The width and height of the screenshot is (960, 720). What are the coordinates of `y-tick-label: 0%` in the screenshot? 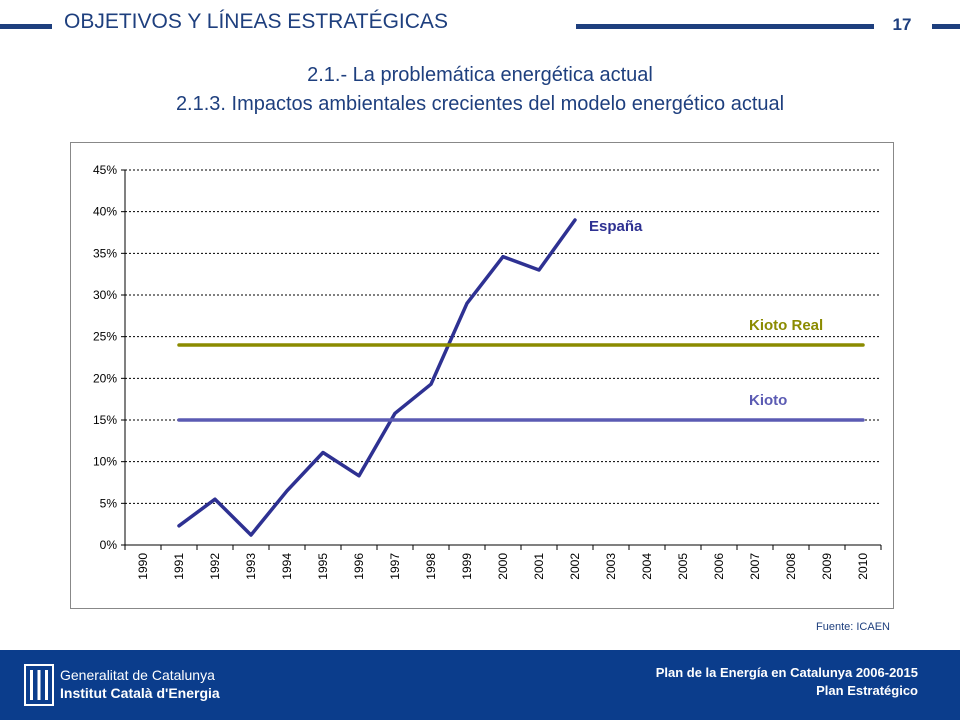 It's located at (109, 545).